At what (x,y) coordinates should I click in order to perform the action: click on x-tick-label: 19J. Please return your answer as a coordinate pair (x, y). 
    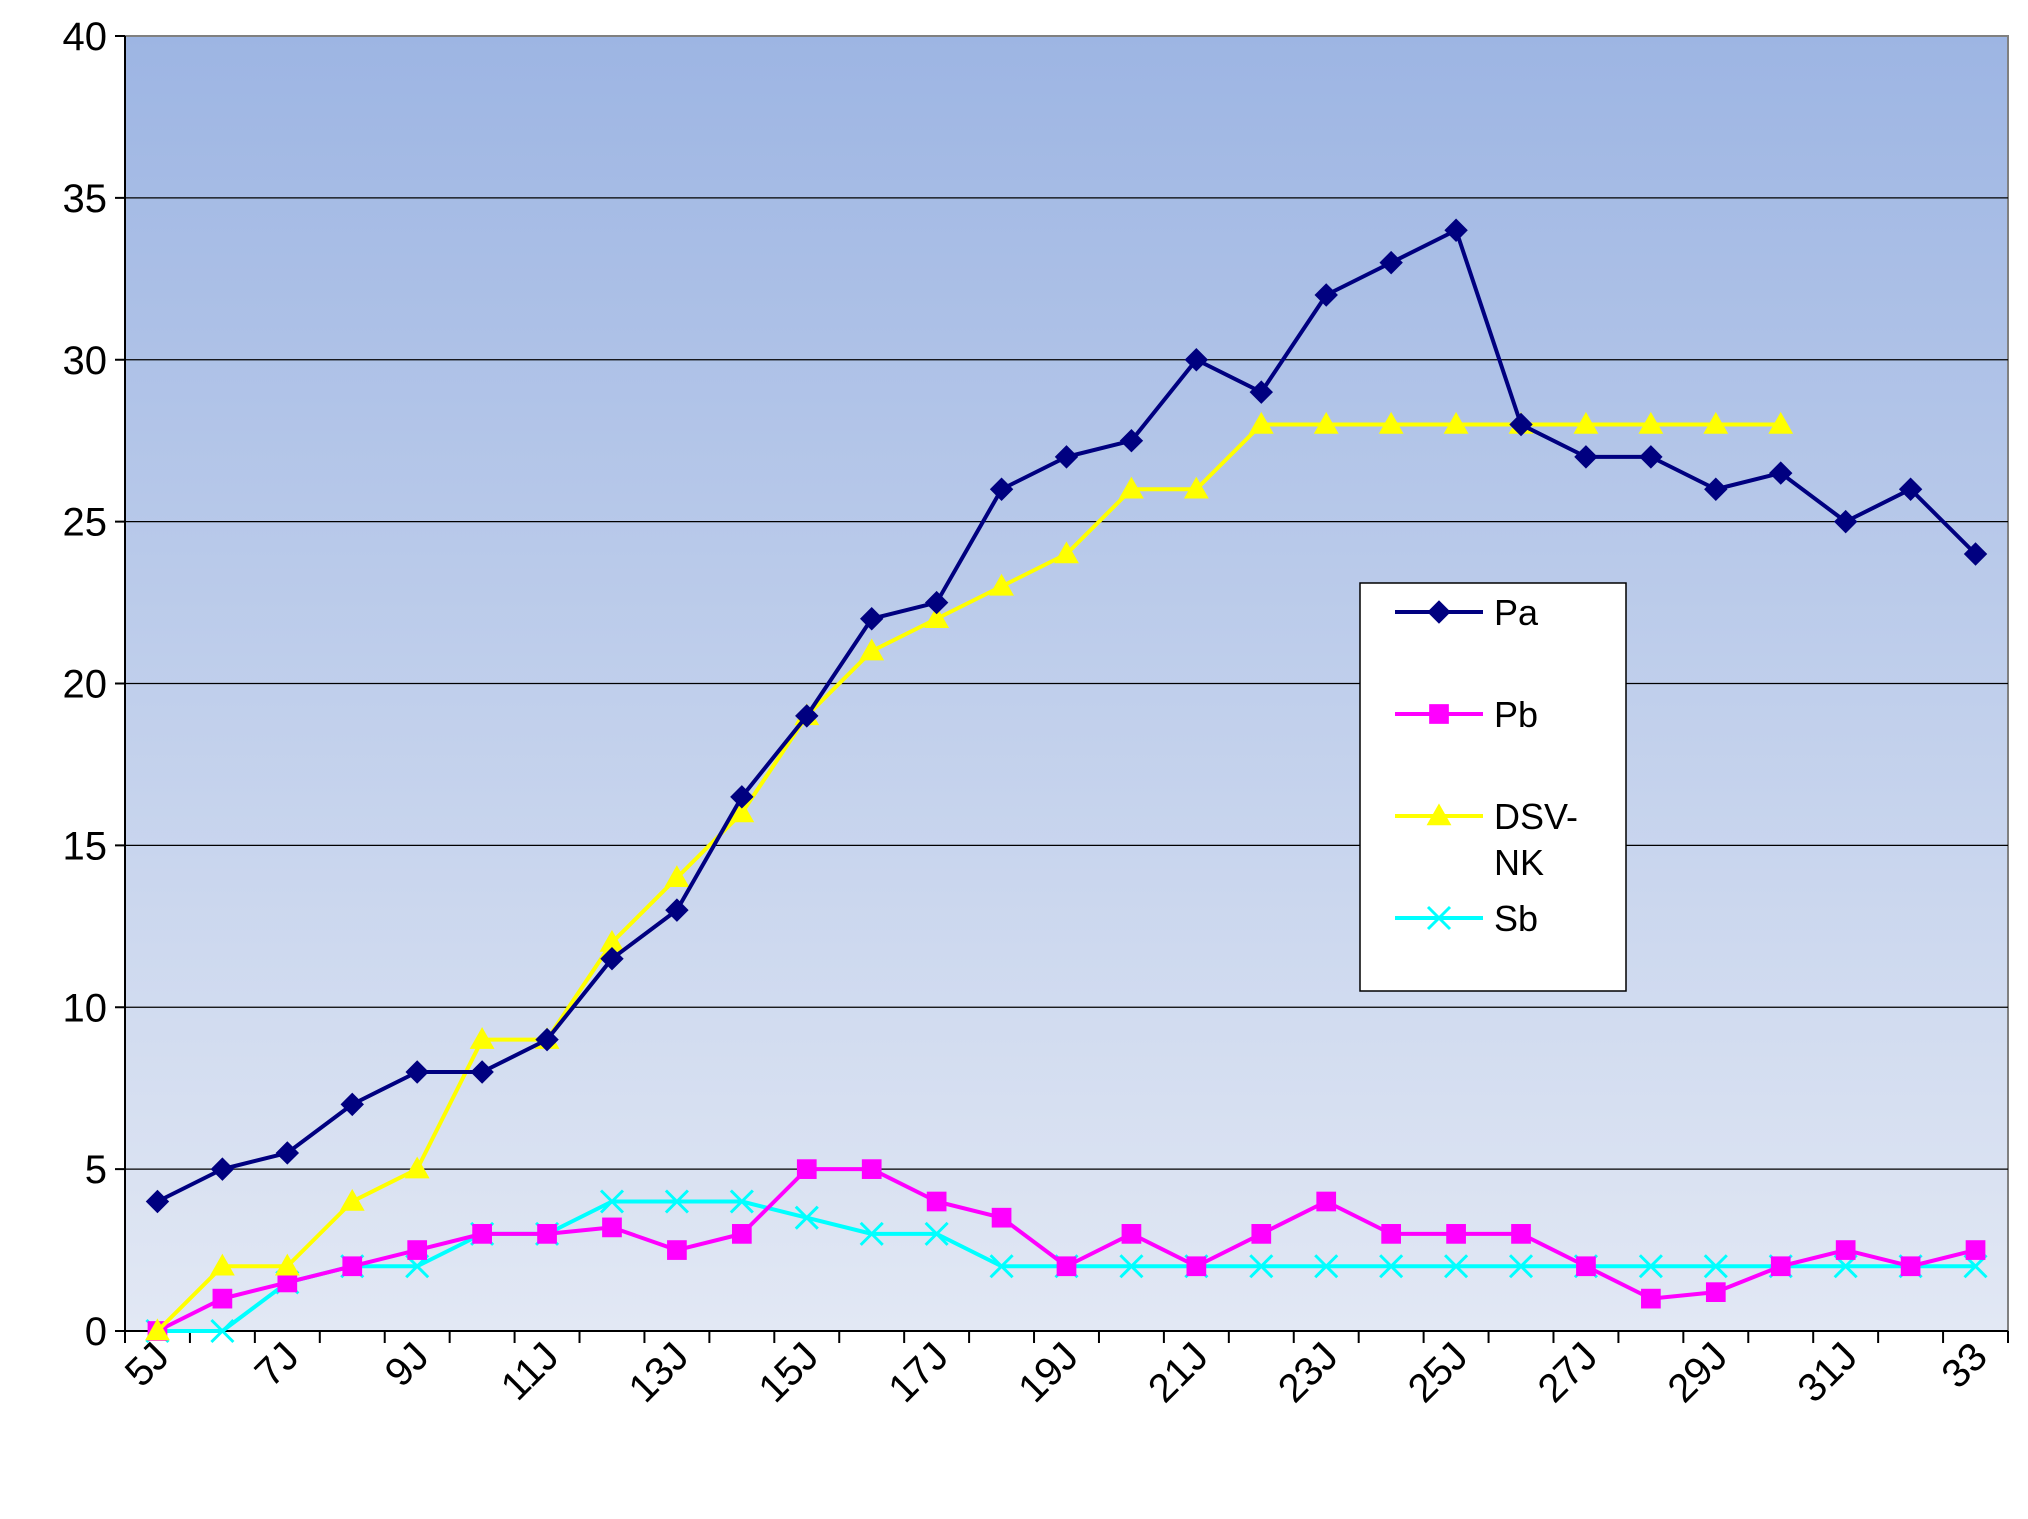
    Looking at the image, I should click on (1048, 1372).